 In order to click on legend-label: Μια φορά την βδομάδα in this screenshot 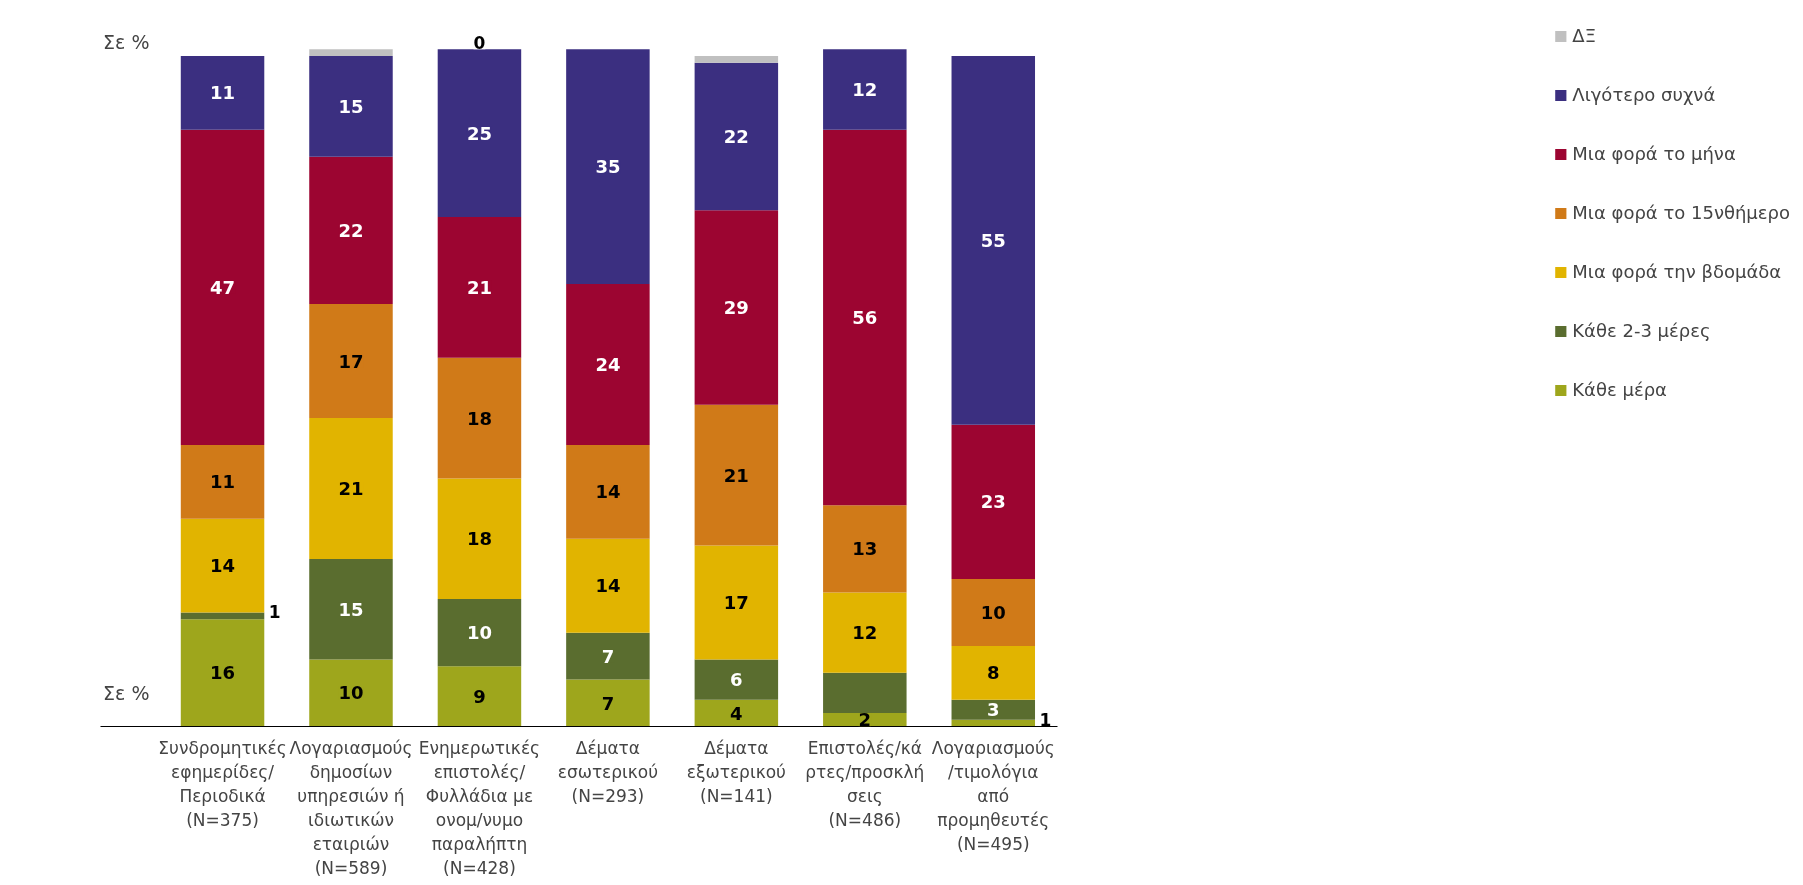, I will do `click(1677, 271)`.